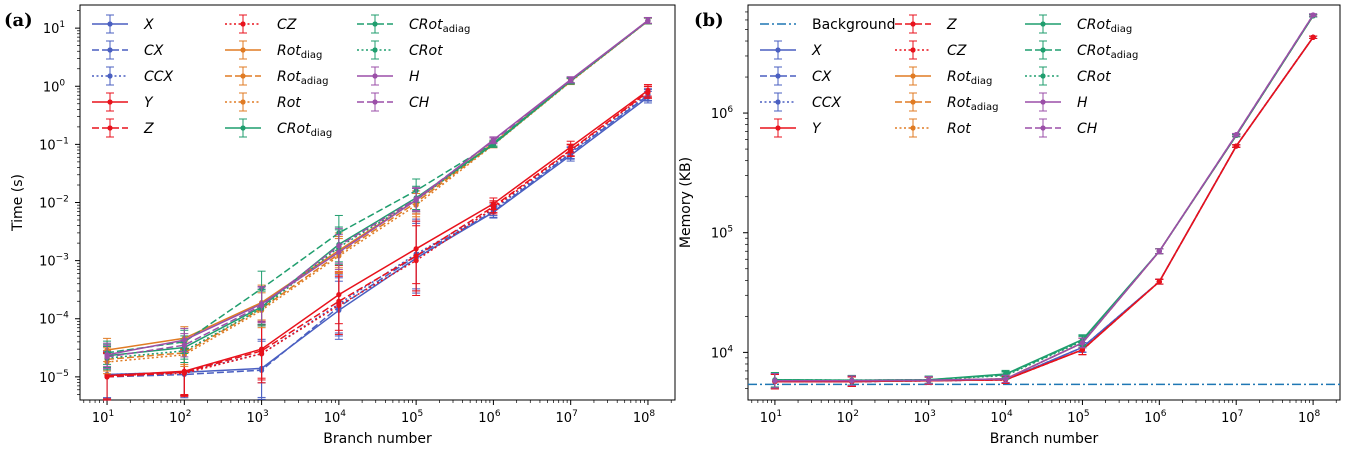  Describe the element at coordinates (388, 76) in the screenshot. I see `legend-entry: H` at that location.